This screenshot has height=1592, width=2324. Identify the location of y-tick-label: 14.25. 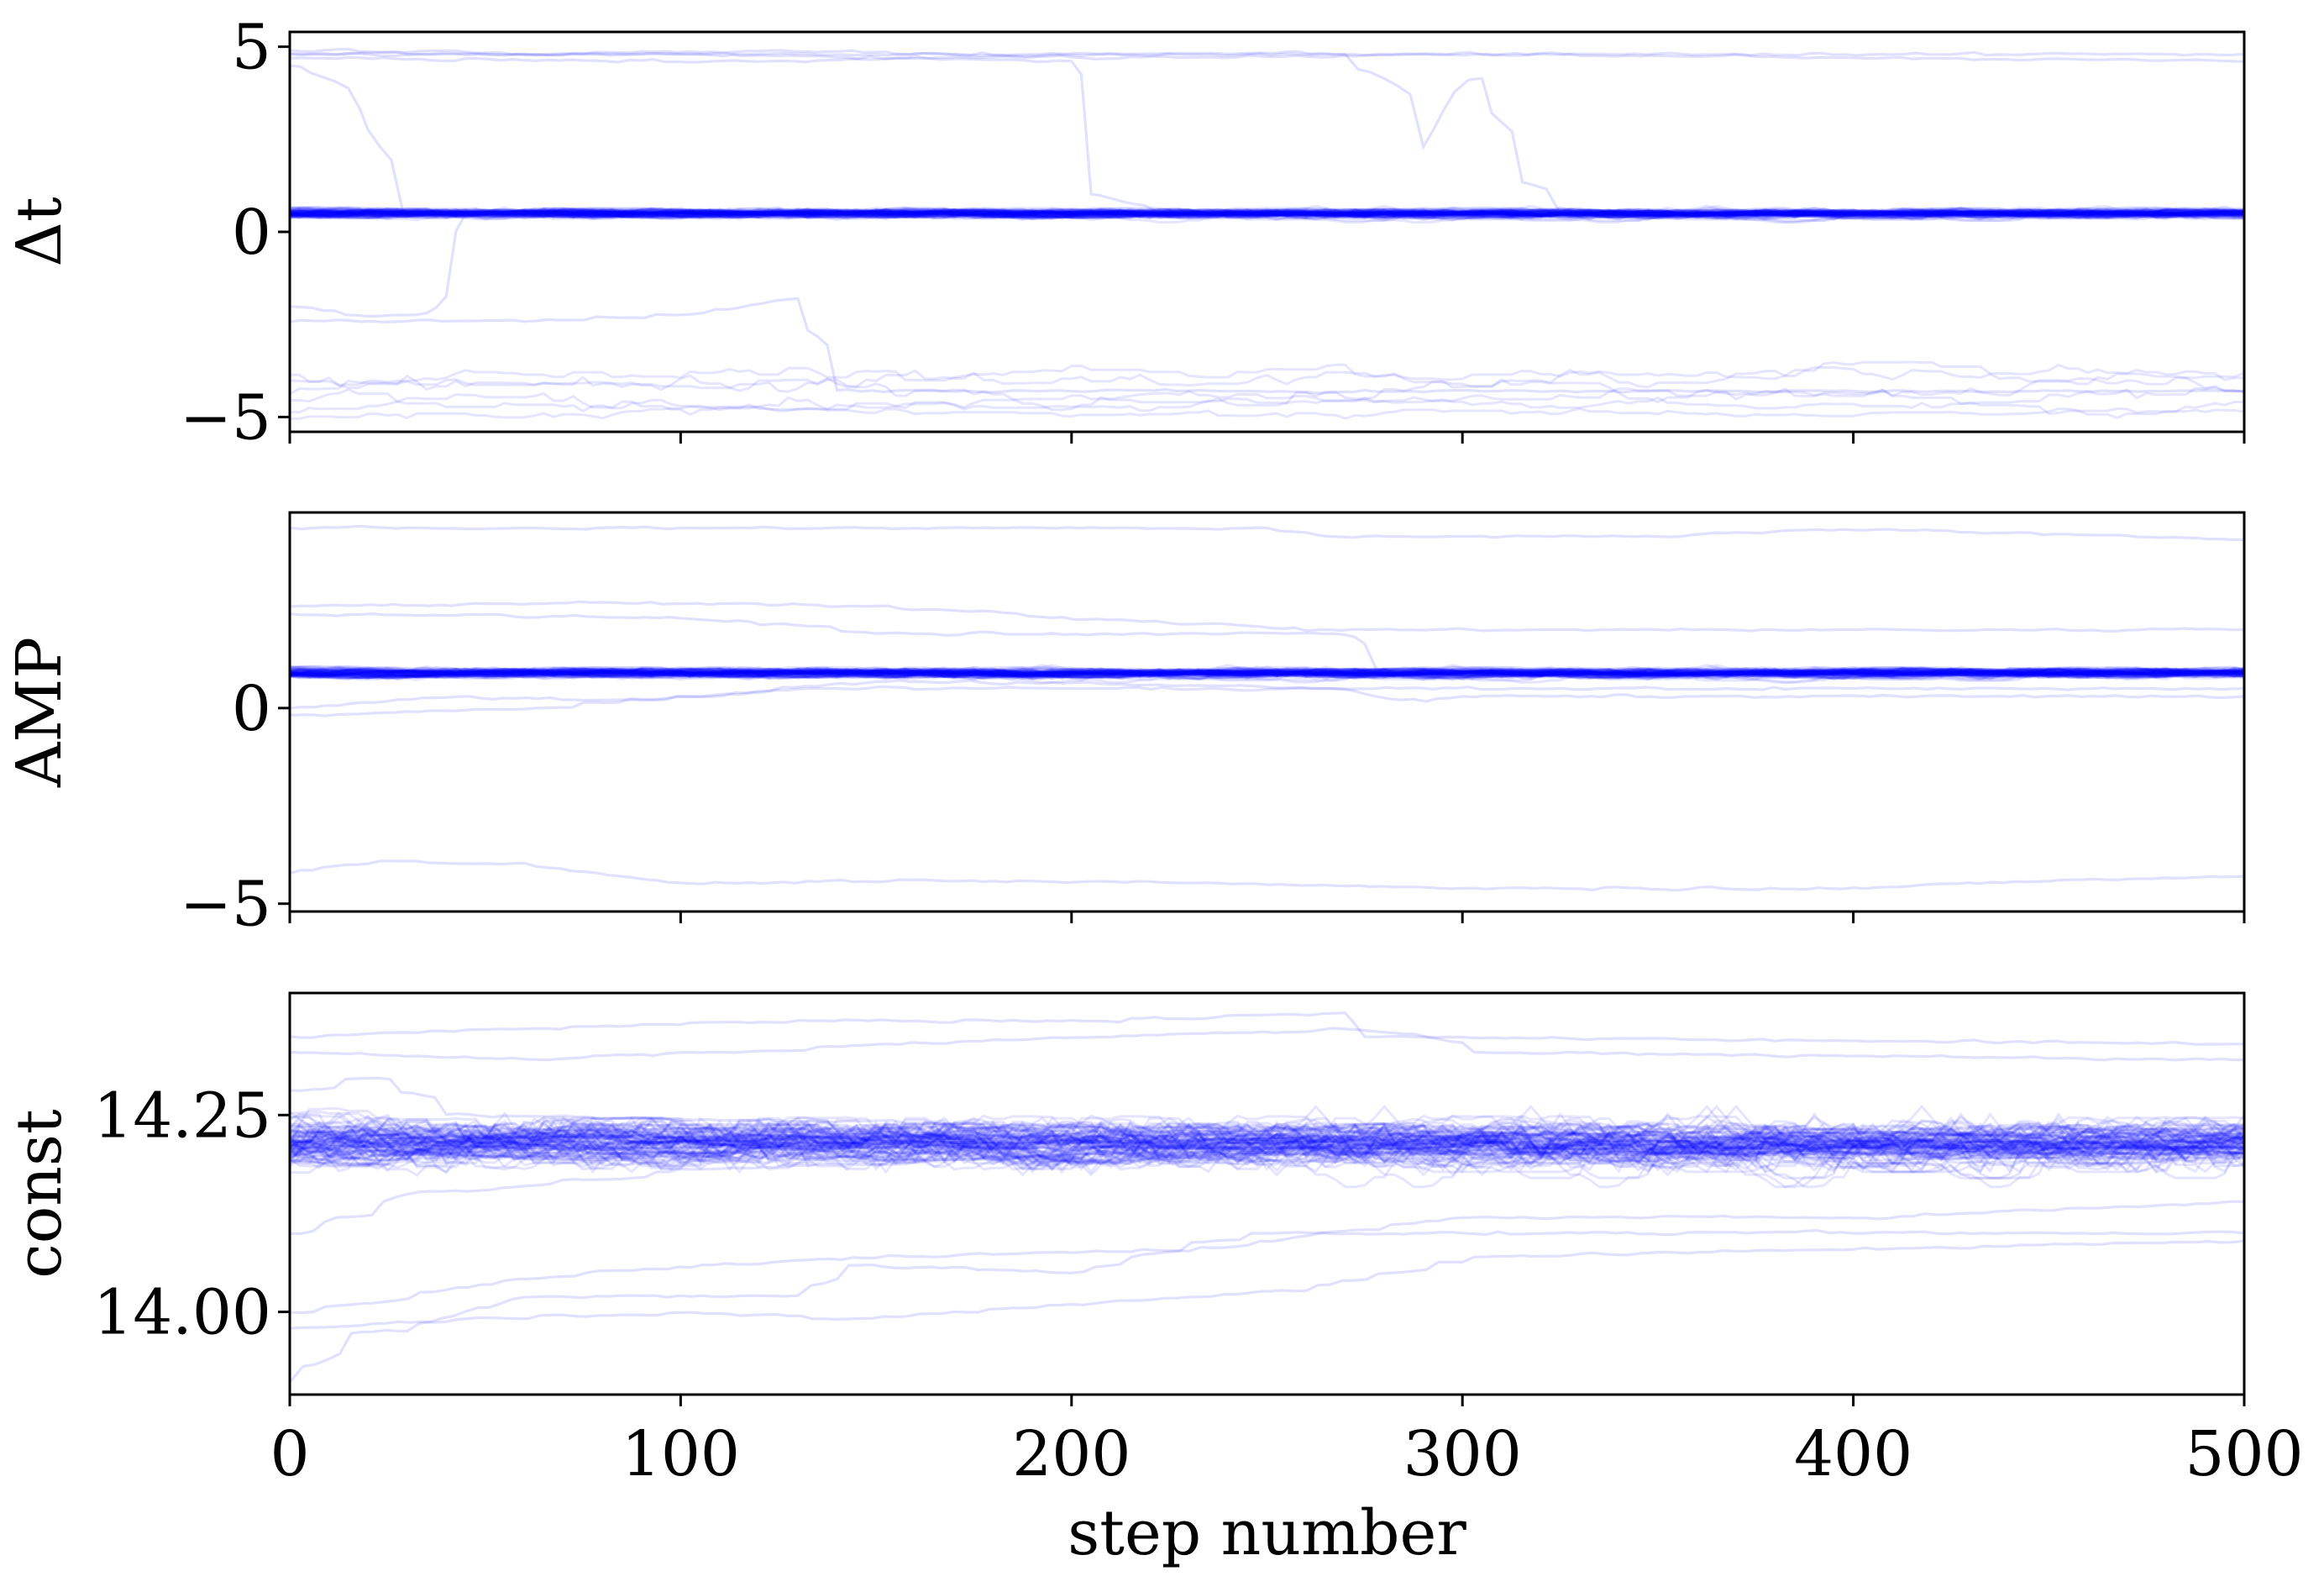
(182, 1116).